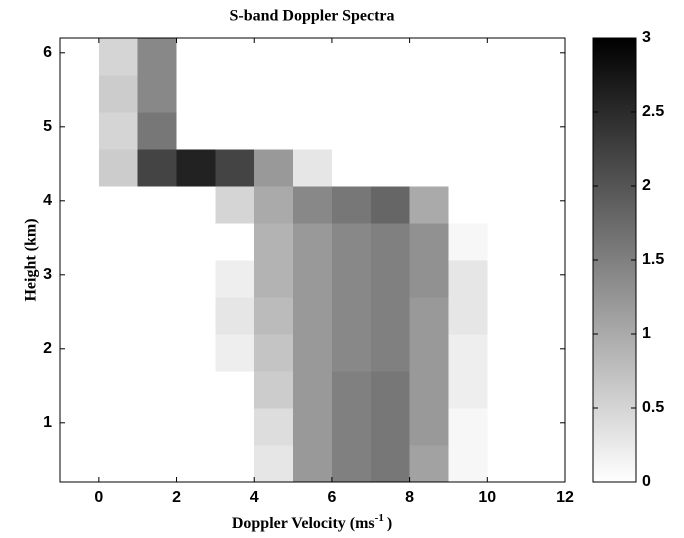 This screenshot has width=684, height=538. What do you see at coordinates (98, 497) in the screenshot?
I see `x-tick-label: 0` at bounding box center [98, 497].